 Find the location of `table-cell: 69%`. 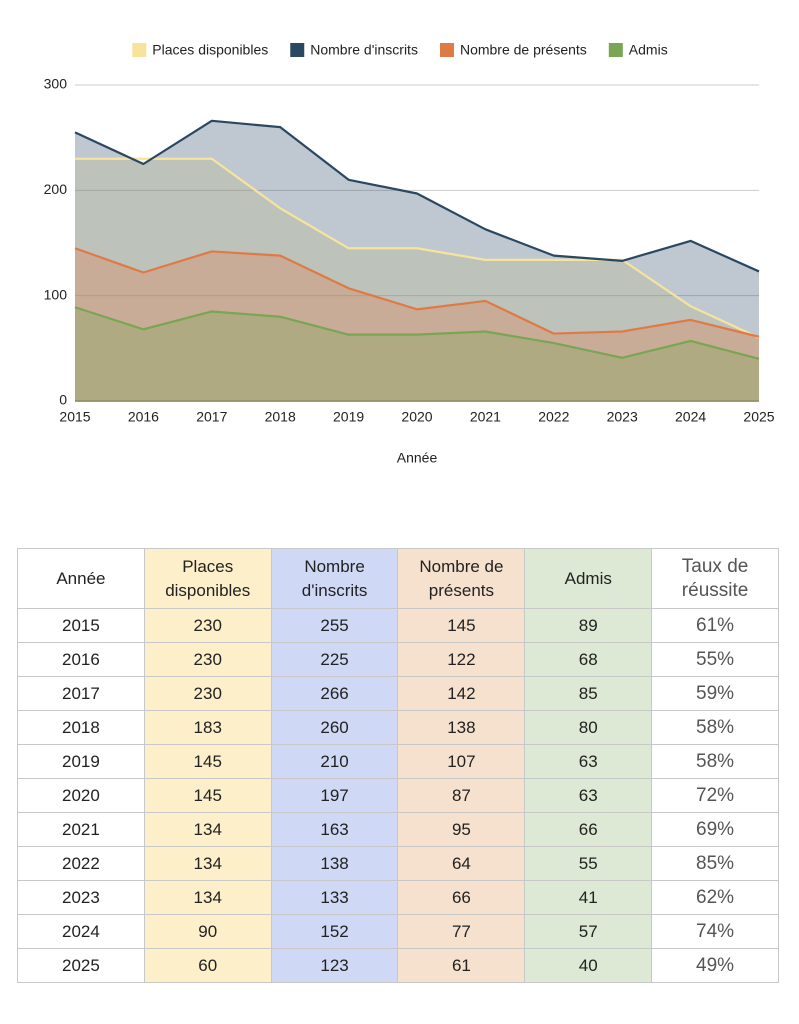

table-cell: 69% is located at coordinates (715, 829).